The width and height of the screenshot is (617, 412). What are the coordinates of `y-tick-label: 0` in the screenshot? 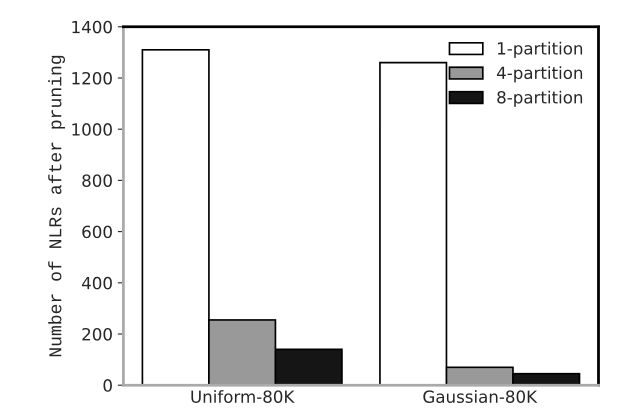 It's located at (107, 385).